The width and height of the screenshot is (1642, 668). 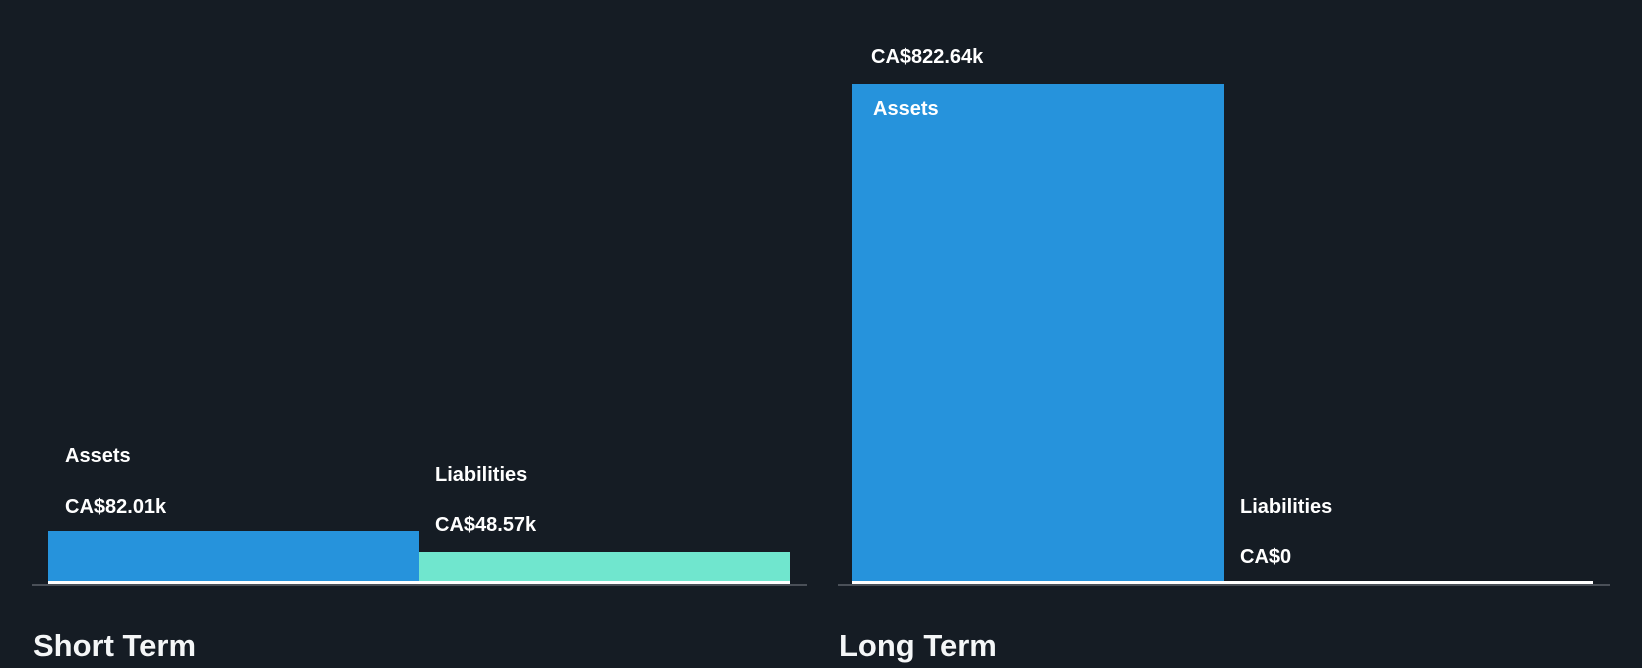 What do you see at coordinates (1224, 585) in the screenshot?
I see `long-term-axis-line` at bounding box center [1224, 585].